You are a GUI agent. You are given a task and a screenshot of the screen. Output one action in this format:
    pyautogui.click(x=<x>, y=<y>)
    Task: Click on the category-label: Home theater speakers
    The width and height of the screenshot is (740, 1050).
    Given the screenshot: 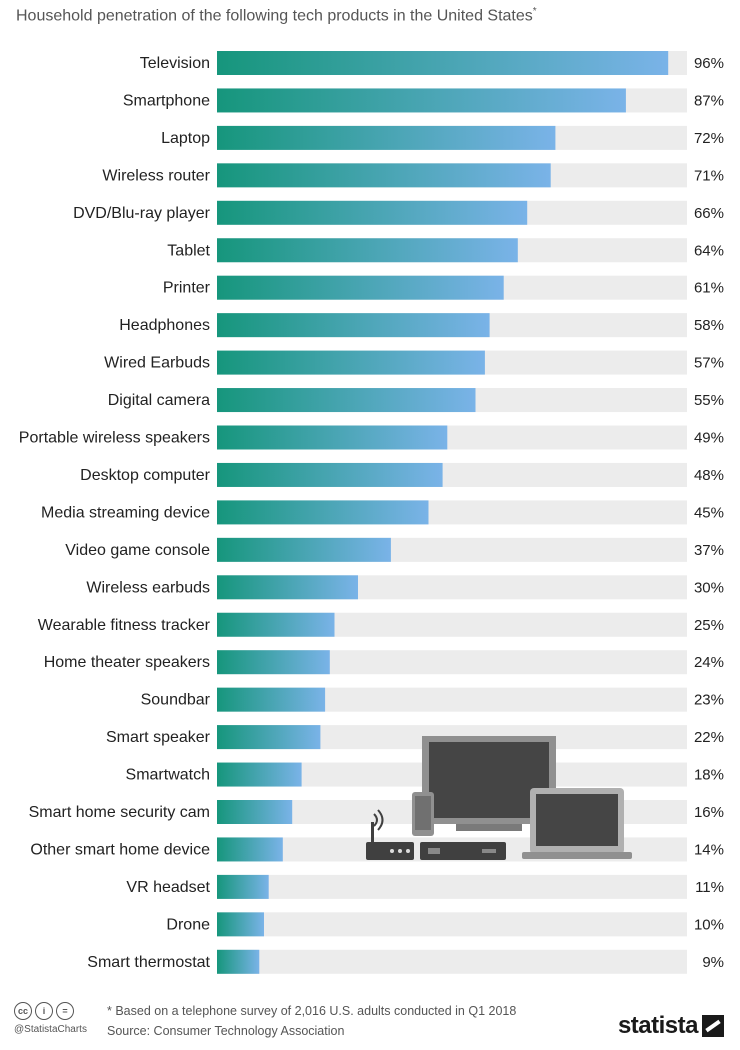 What is the action you would take?
    pyautogui.click(x=127, y=662)
    